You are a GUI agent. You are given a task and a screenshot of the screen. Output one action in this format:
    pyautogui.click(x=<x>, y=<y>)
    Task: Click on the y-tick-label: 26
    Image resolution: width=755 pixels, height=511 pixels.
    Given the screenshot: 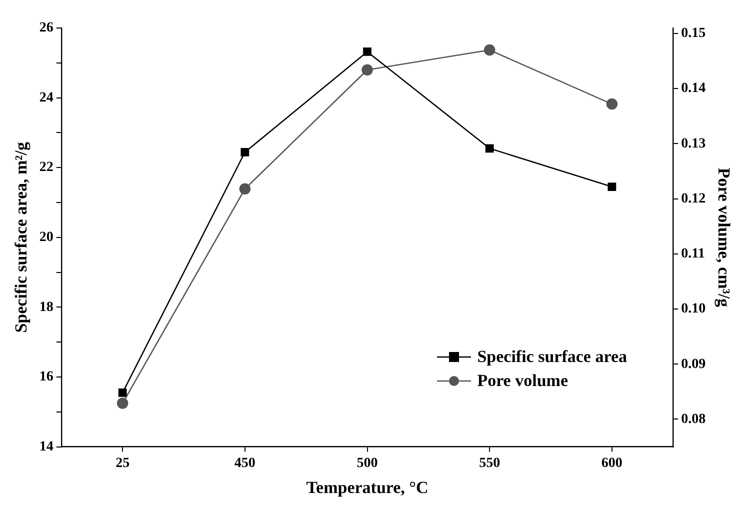 What is the action you would take?
    pyautogui.click(x=46, y=28)
    